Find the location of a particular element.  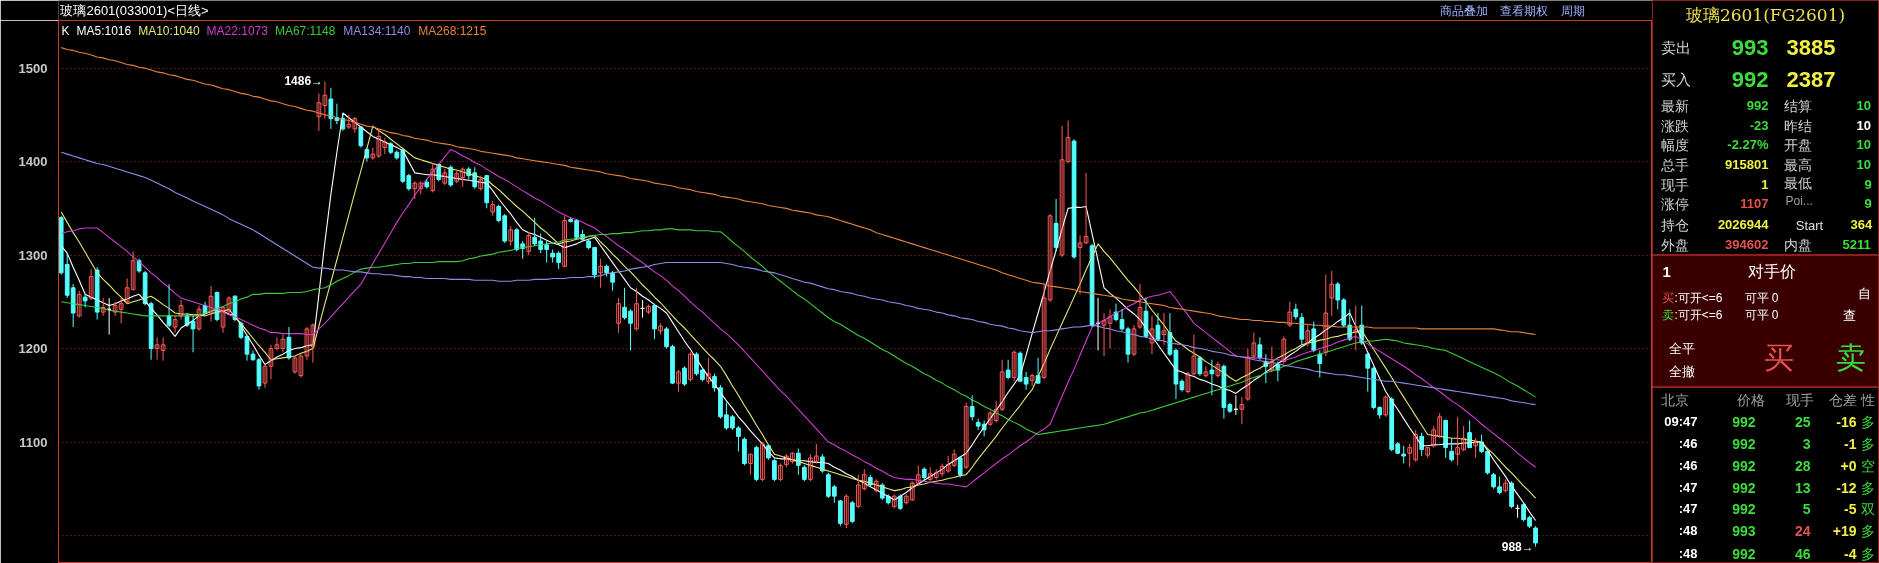

text: 5 is located at coordinates (1806, 508).